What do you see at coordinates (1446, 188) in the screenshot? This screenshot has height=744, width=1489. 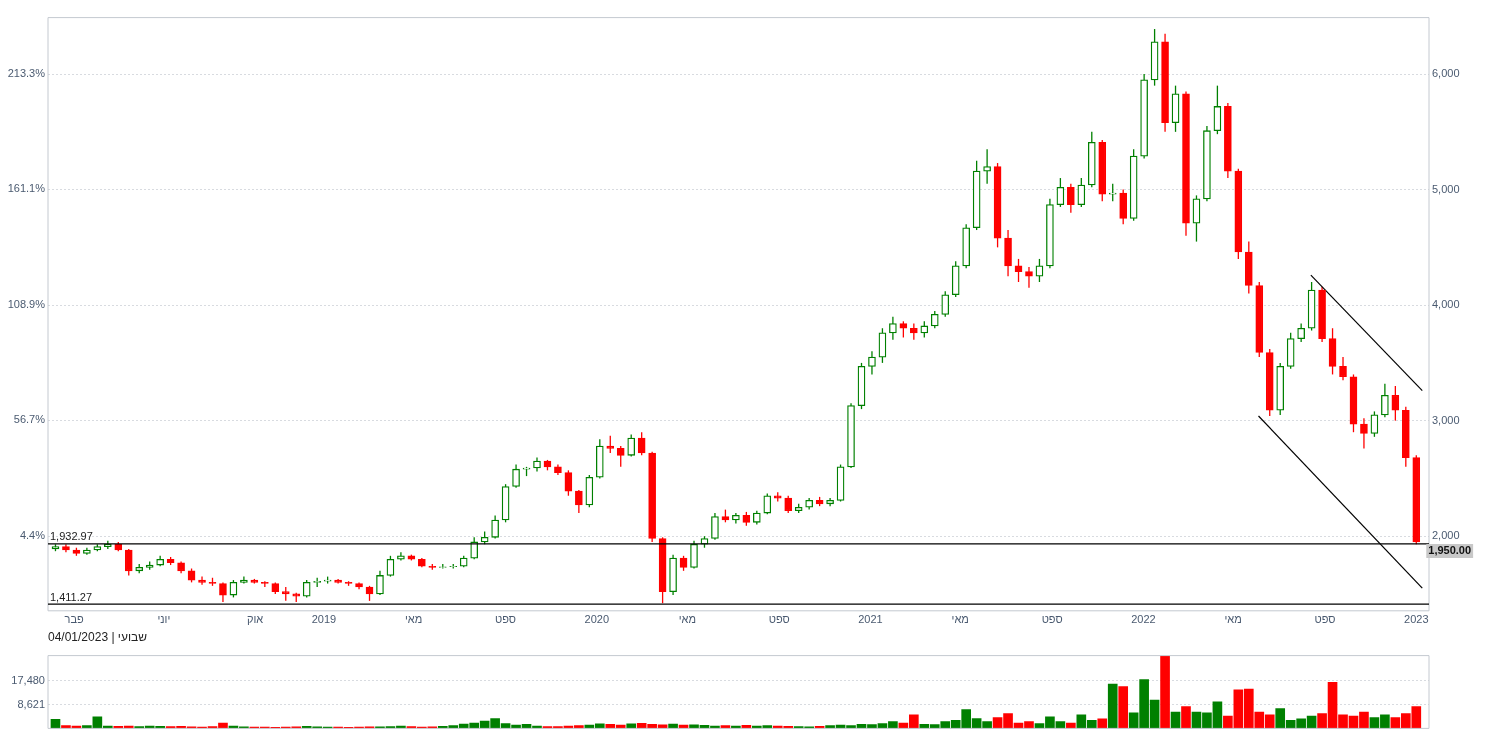 I see `y-tick-label: 5,000` at bounding box center [1446, 188].